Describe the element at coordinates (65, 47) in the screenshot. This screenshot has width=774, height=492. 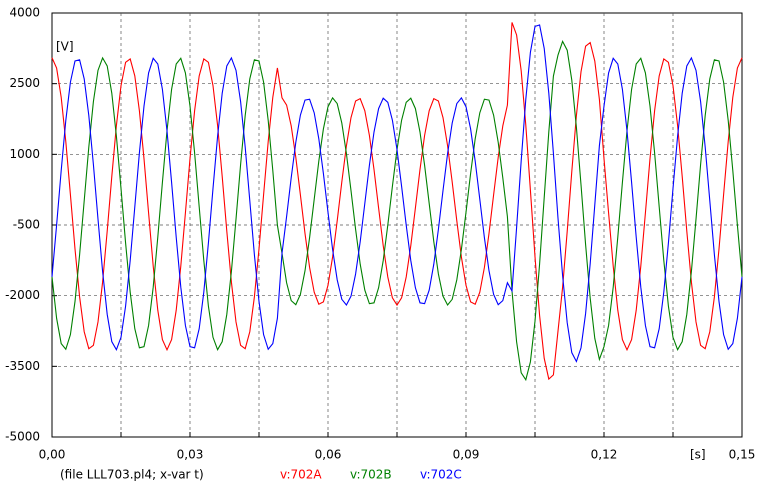
I see `y-axis-label: [V]` at that location.